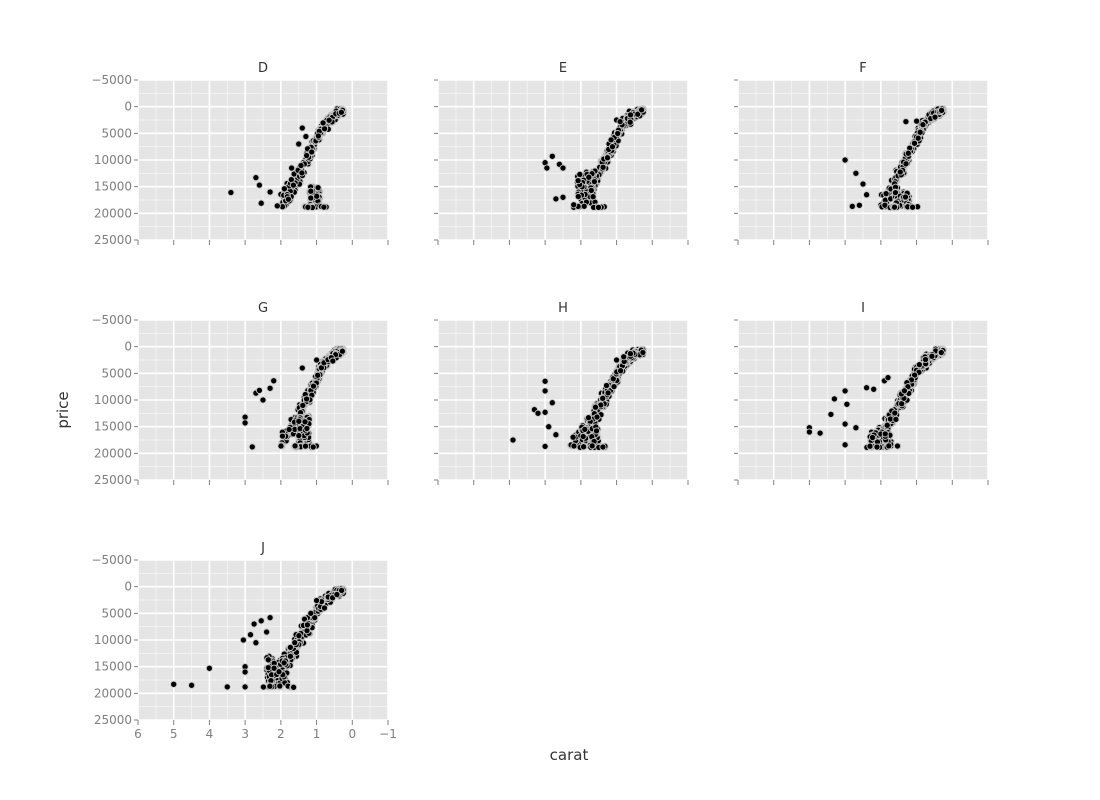 Image resolution: width=1100 pixels, height=800 pixels. What do you see at coordinates (210, 734) in the screenshot?
I see `x-tick-label: 4` at bounding box center [210, 734].